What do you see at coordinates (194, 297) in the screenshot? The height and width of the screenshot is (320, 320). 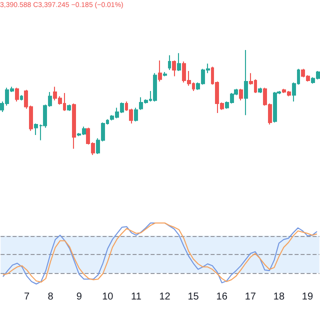 I see `x-tick-label: 15` at bounding box center [194, 297].